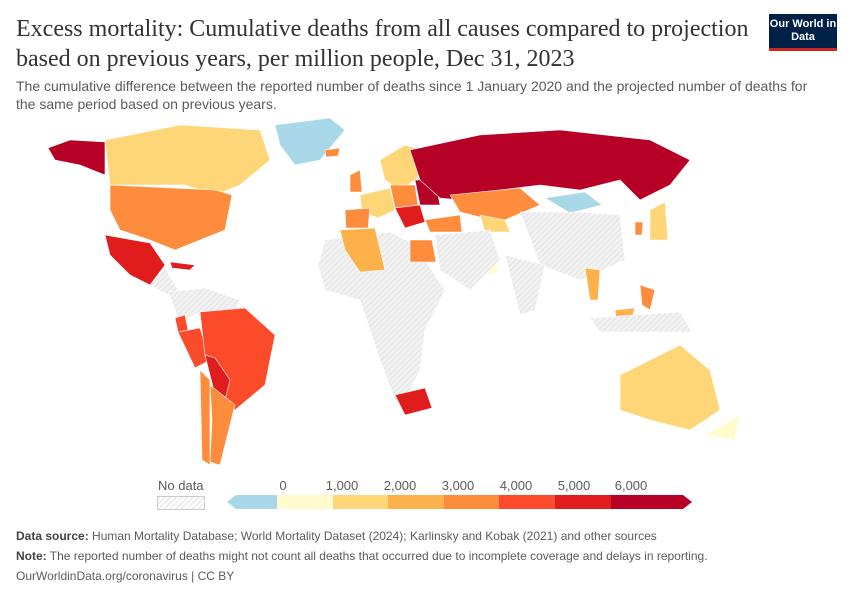  I want to click on region-india, so click(525, 285).